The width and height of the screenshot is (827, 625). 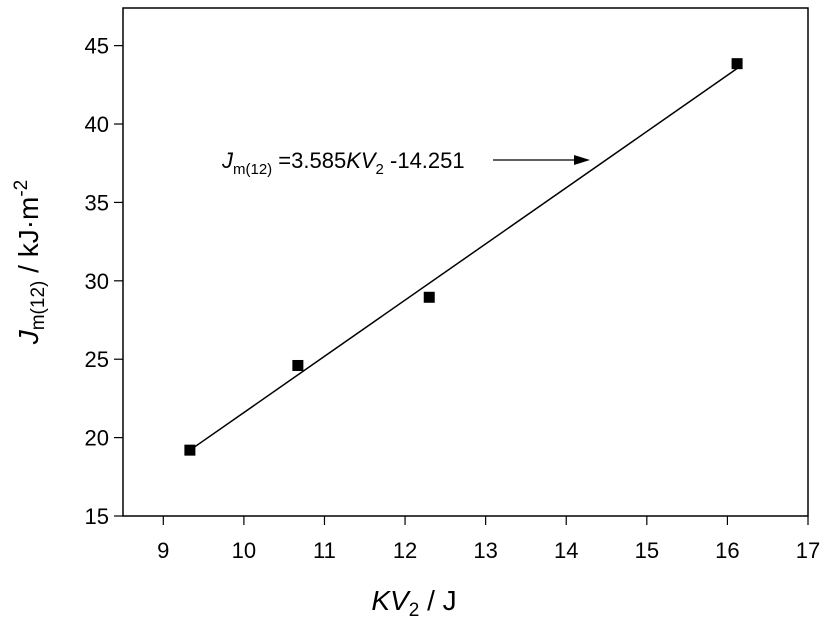 What do you see at coordinates (414, 610) in the screenshot?
I see `x-title-part: 2` at bounding box center [414, 610].